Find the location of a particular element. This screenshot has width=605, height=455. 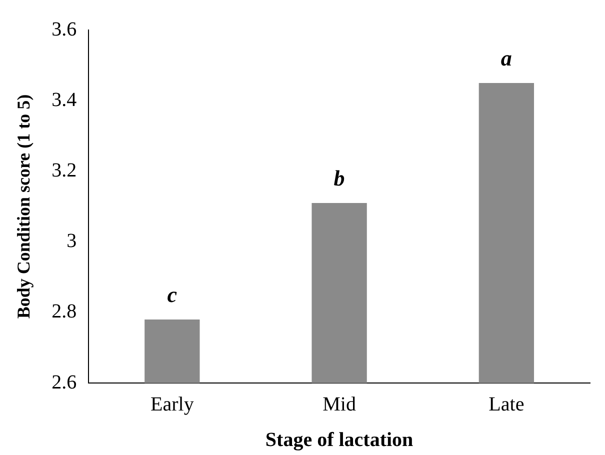

annotation: b is located at coordinates (339, 178).